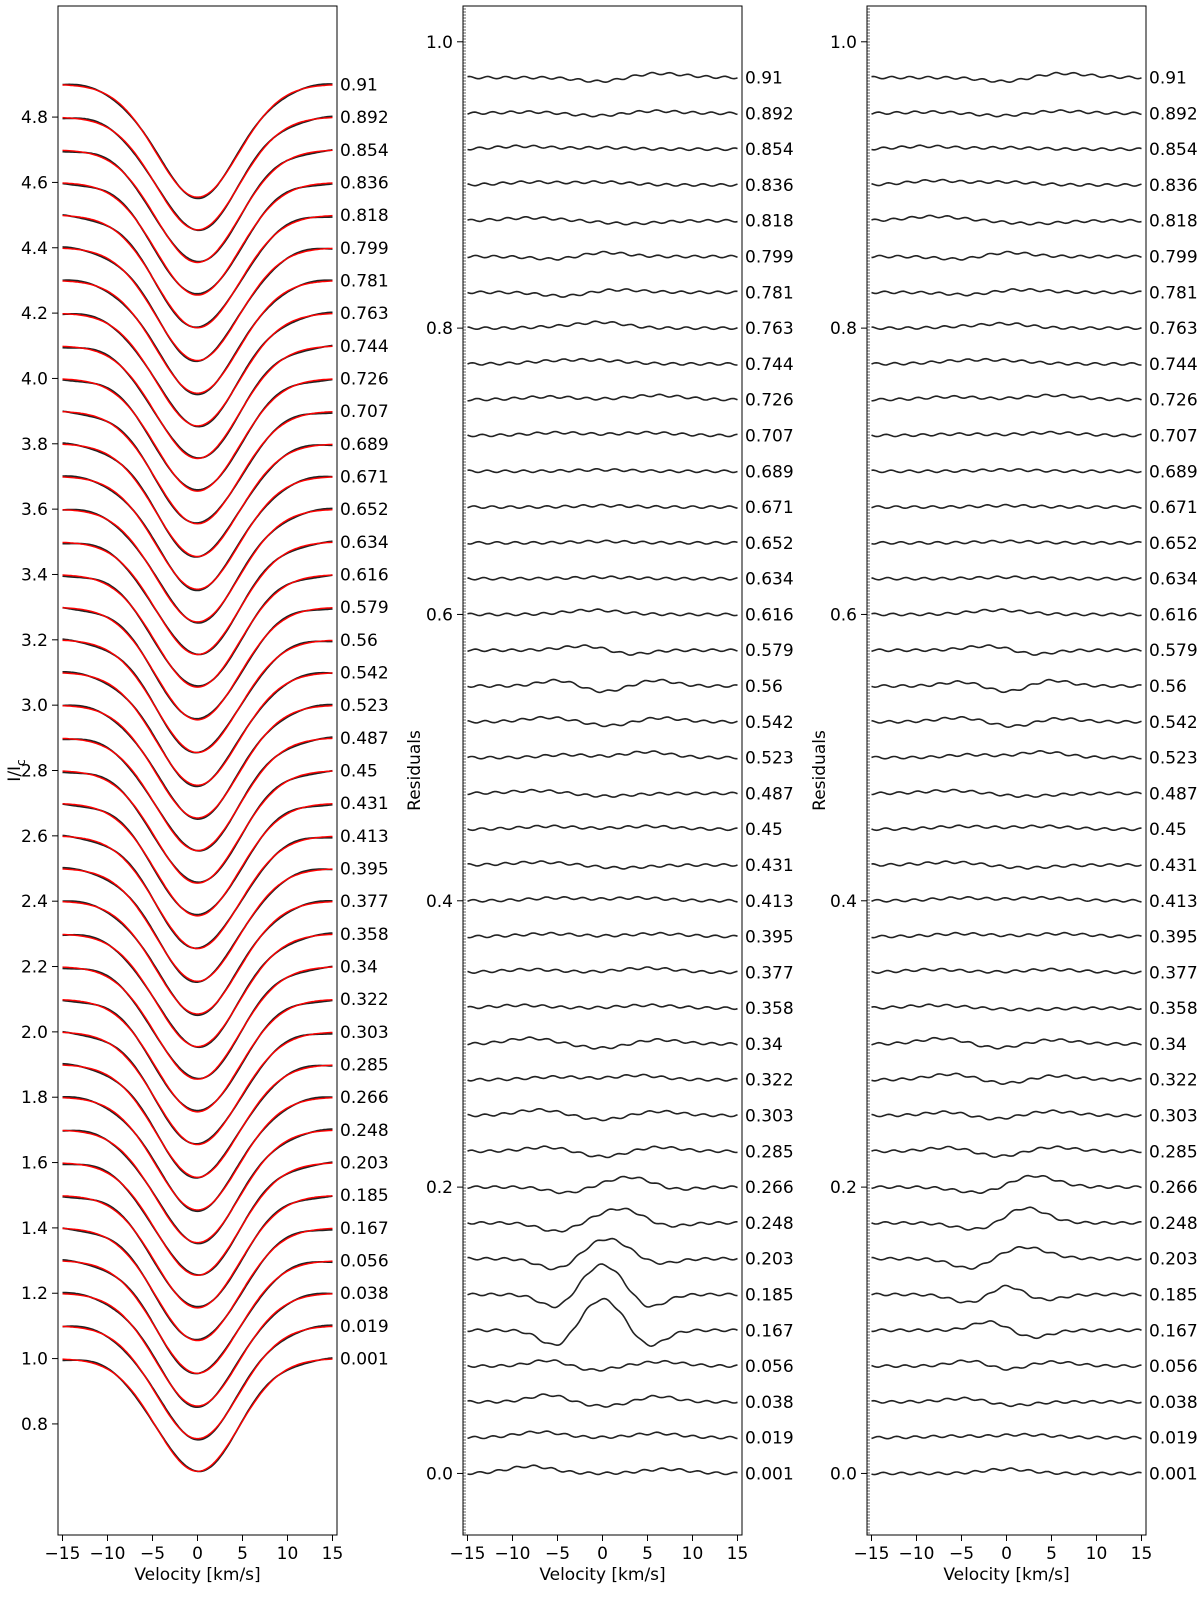 This screenshot has width=1200, height=1613. I want to click on phase-label: 0.836, so click(769, 186).